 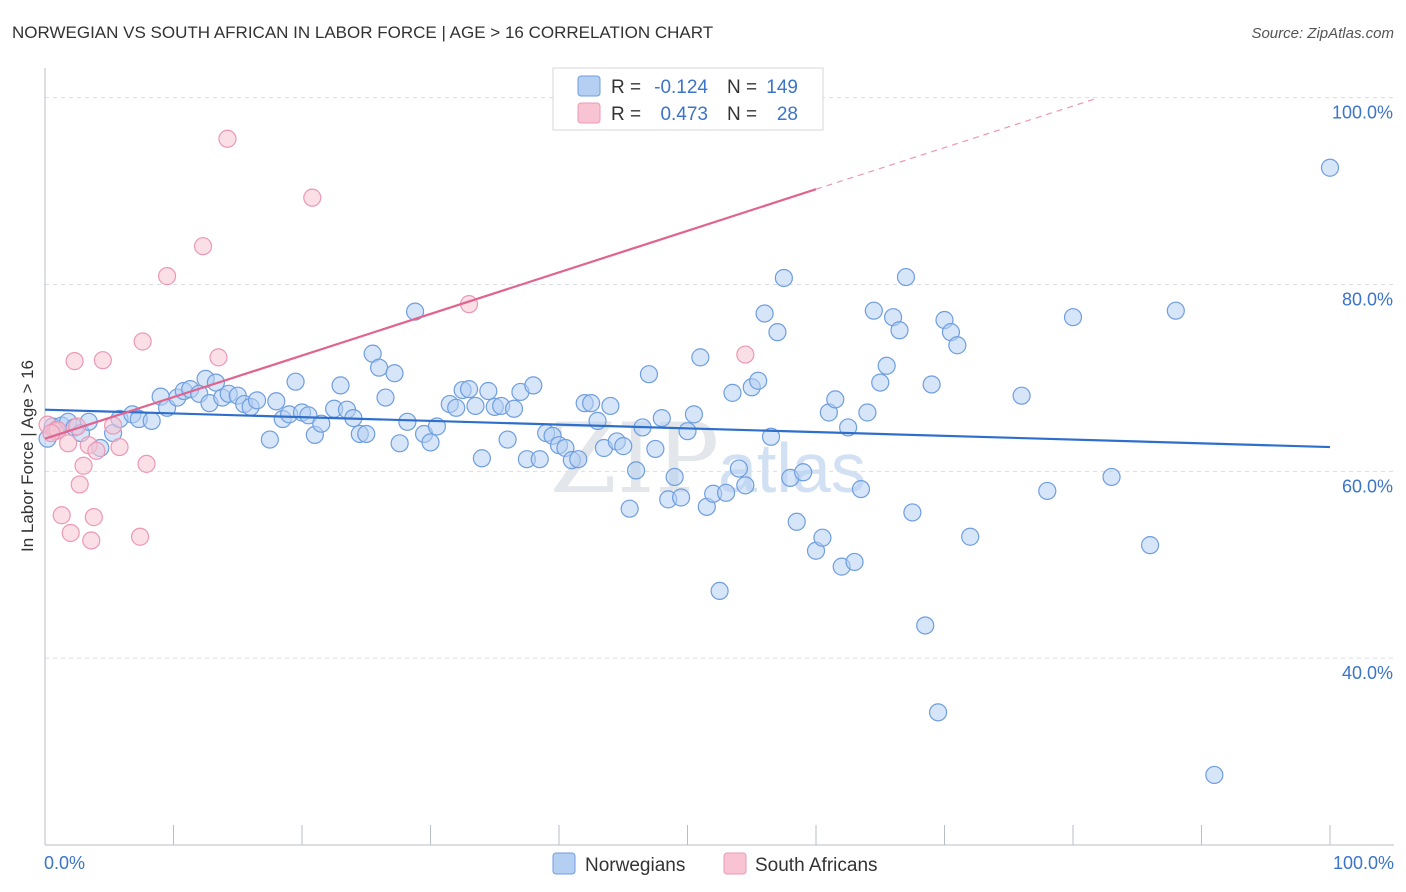 I want to click on x-tick-label-min: 0.0%, so click(x=64, y=863).